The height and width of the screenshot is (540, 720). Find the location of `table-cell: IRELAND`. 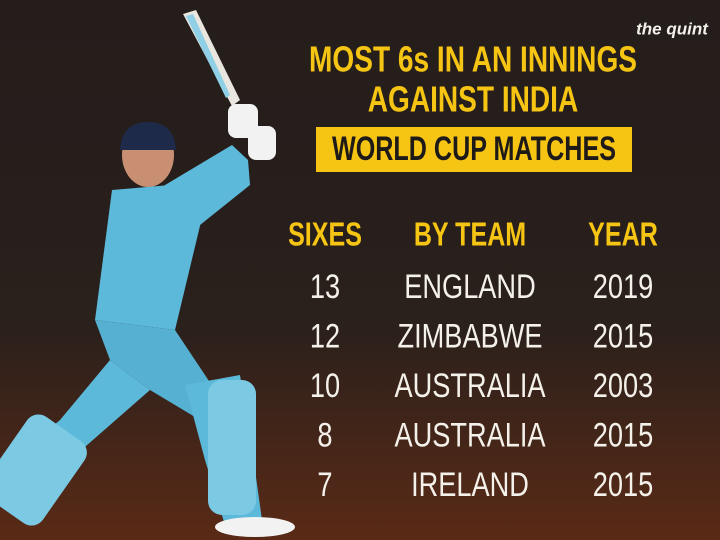

table-cell: IRELAND is located at coordinates (470, 484).